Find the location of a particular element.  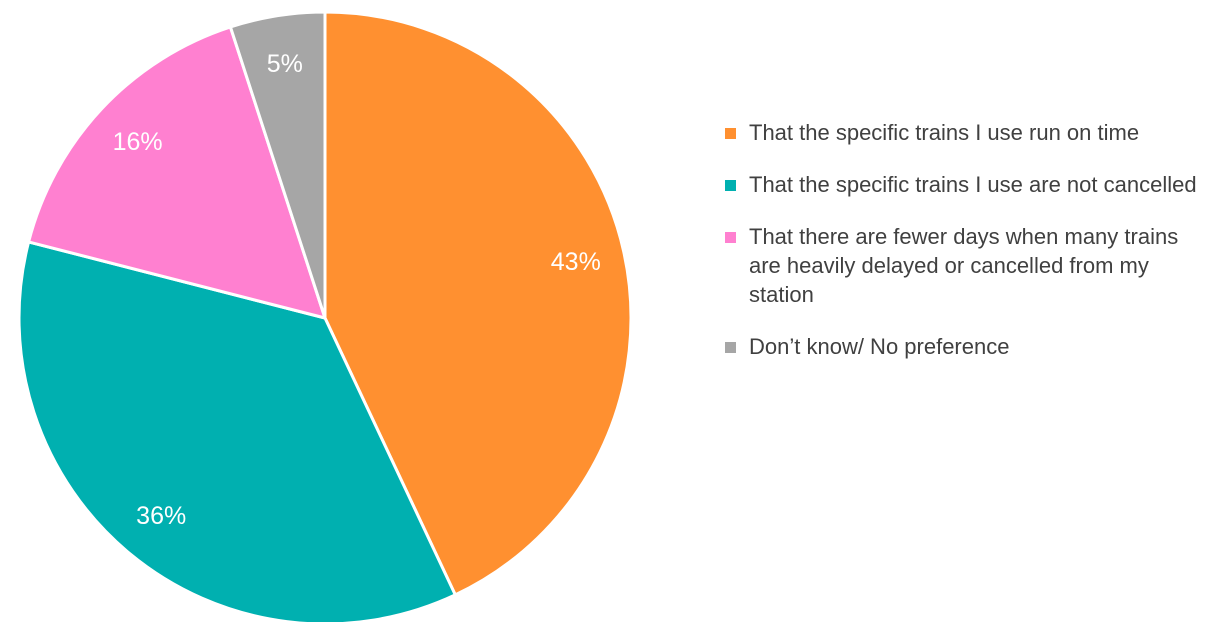

pie-data-label-2: 16% is located at coordinates (138, 142).